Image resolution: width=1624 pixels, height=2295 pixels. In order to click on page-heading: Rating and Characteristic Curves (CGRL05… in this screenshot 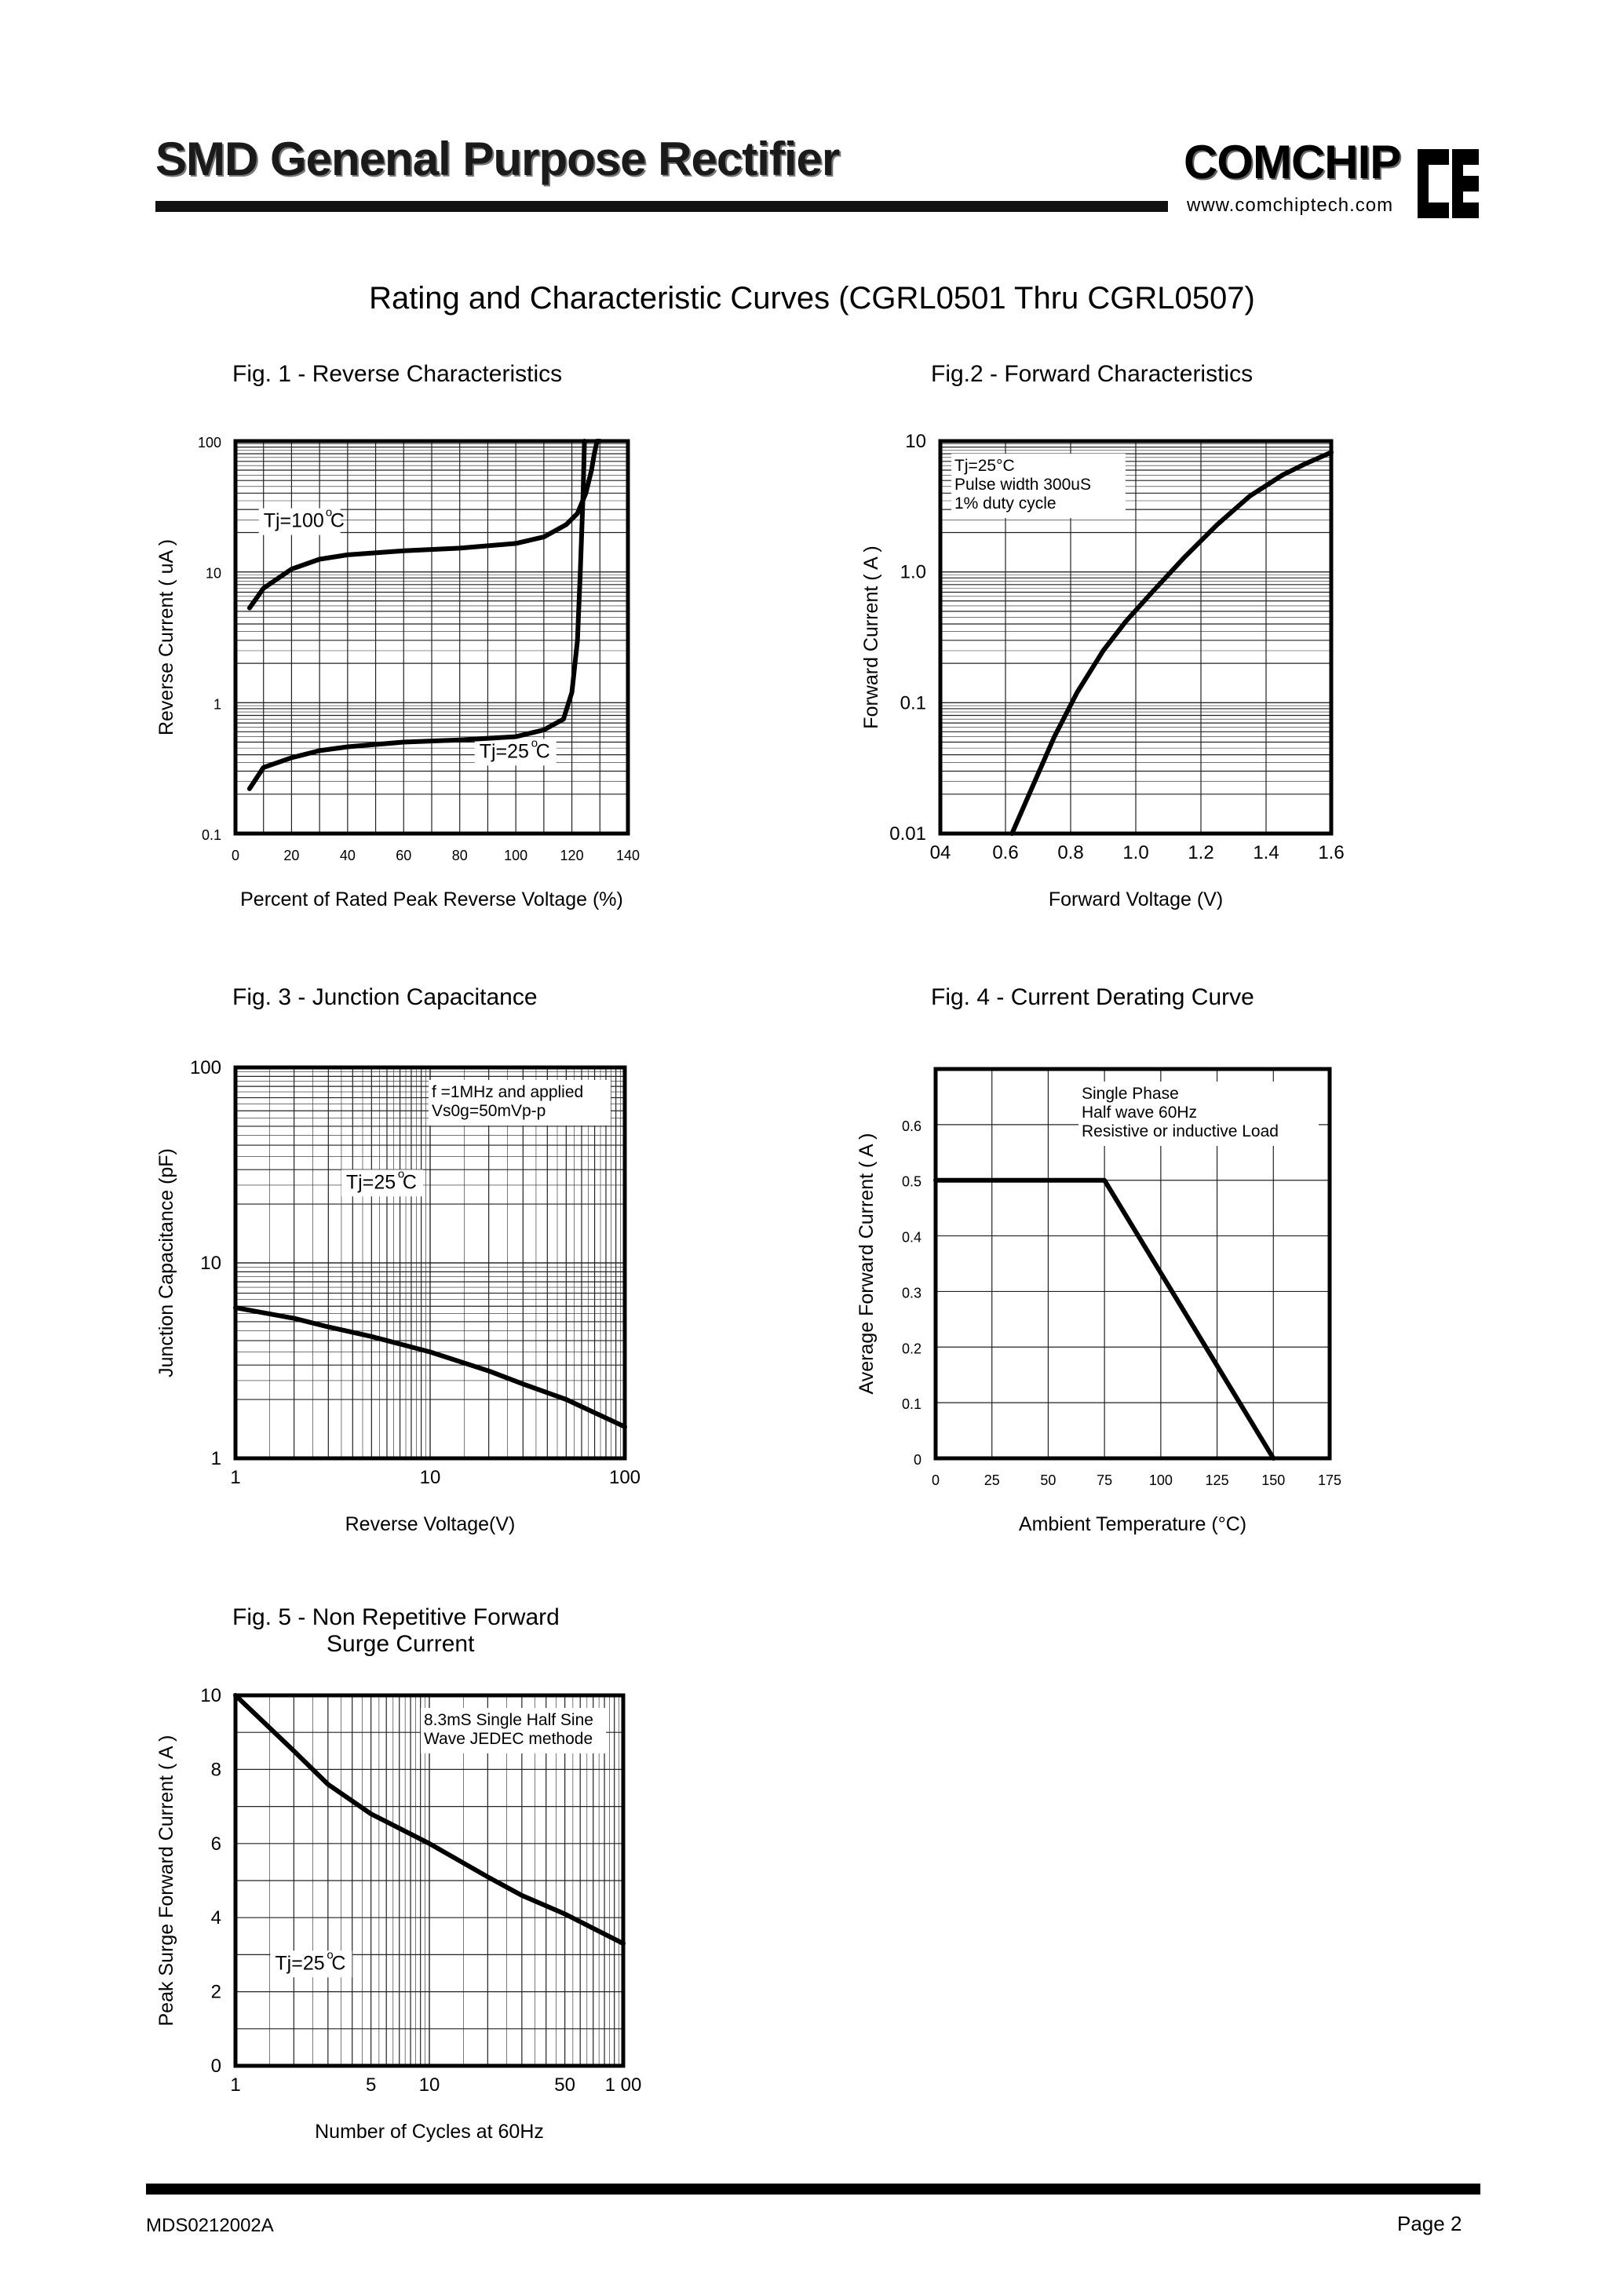, I will do `click(812, 298)`.